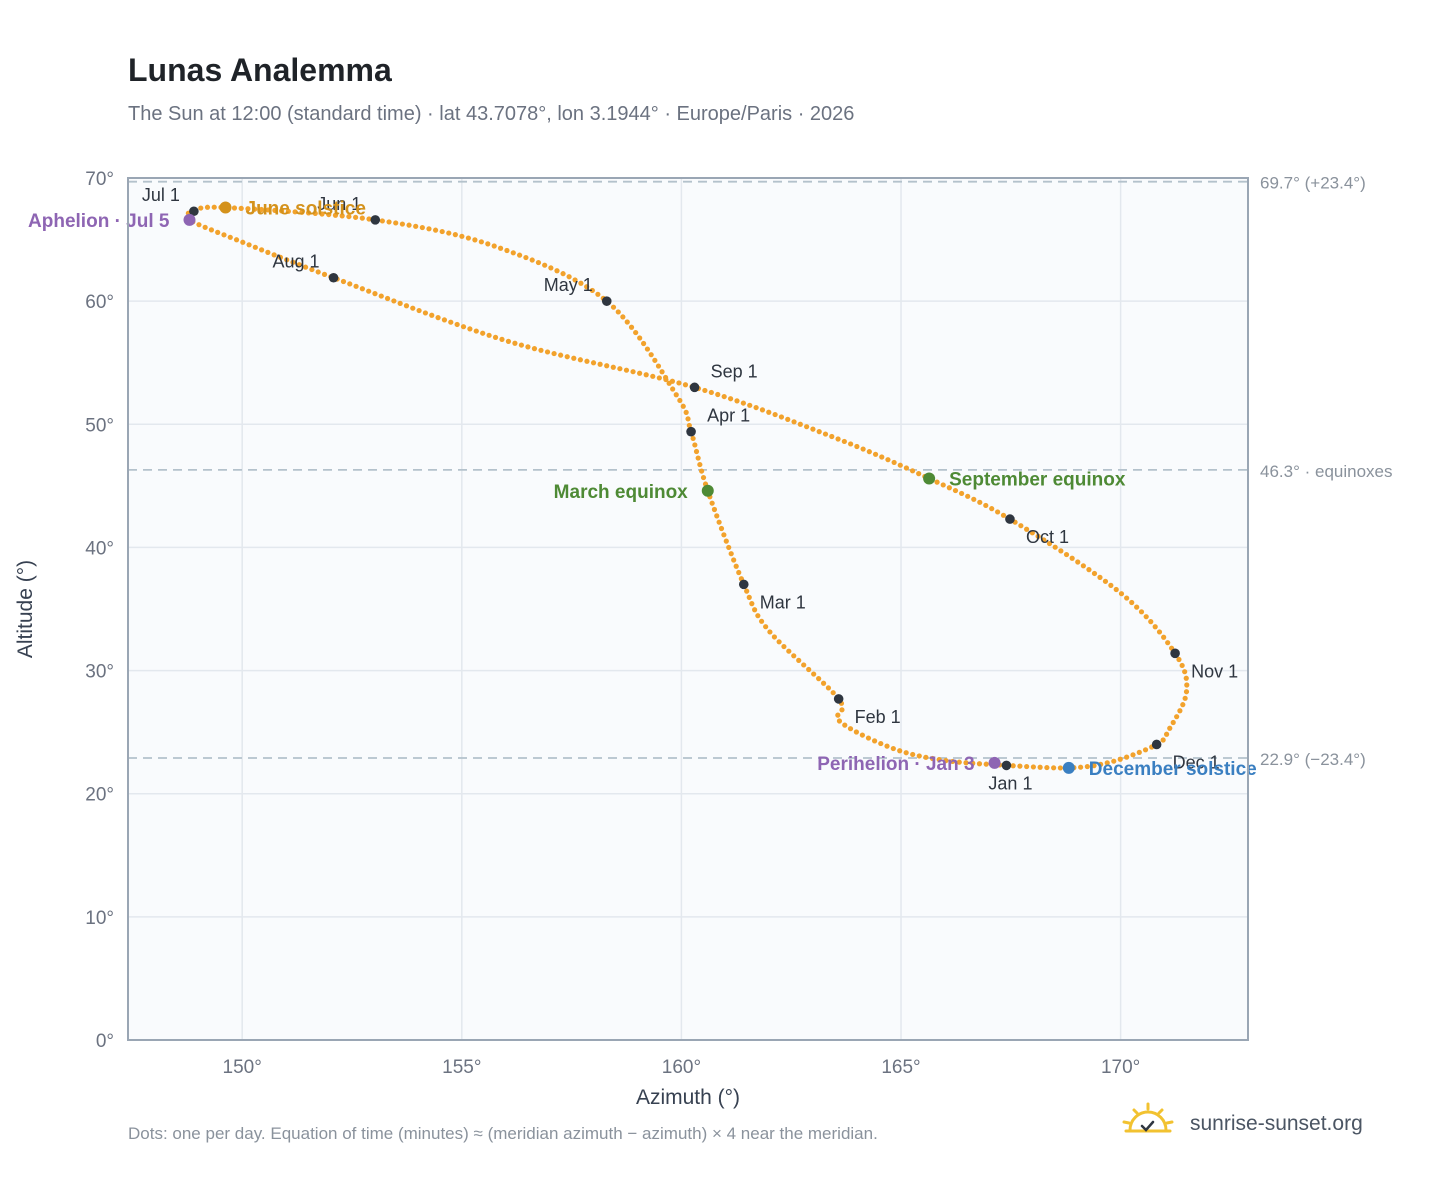  Describe the element at coordinates (25, 609) in the screenshot. I see `y-axis-label: Altitude (°)` at that location.